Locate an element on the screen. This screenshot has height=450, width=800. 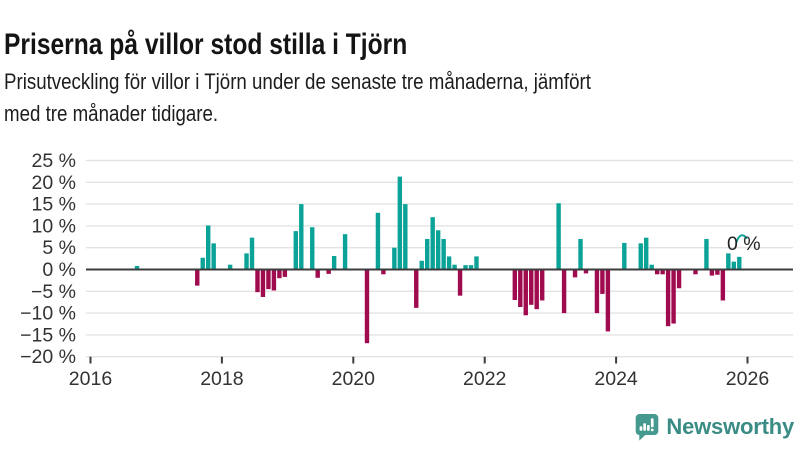
page-title: Priserna på villor stod stilla i Tjörn is located at coordinates (206, 45).